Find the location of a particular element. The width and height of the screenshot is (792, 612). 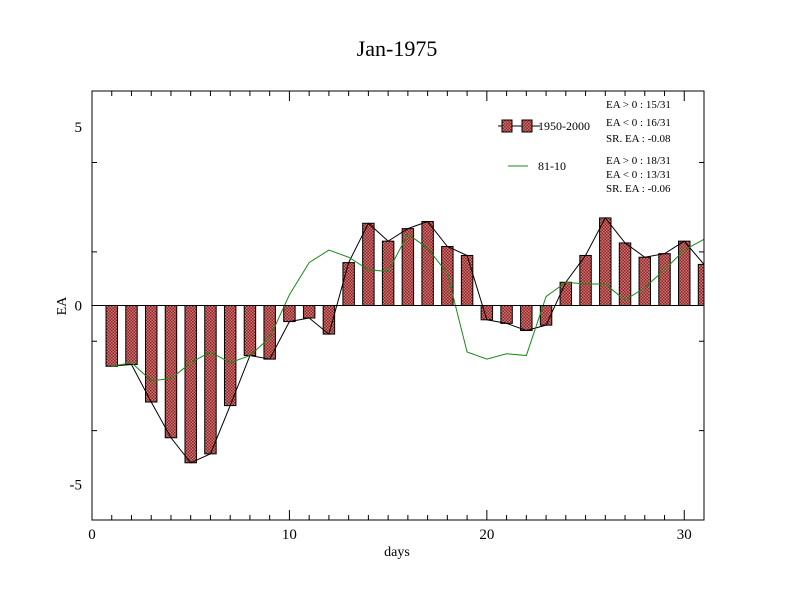

legend-stat: EA < 0 : 13/31 is located at coordinates (638, 175).